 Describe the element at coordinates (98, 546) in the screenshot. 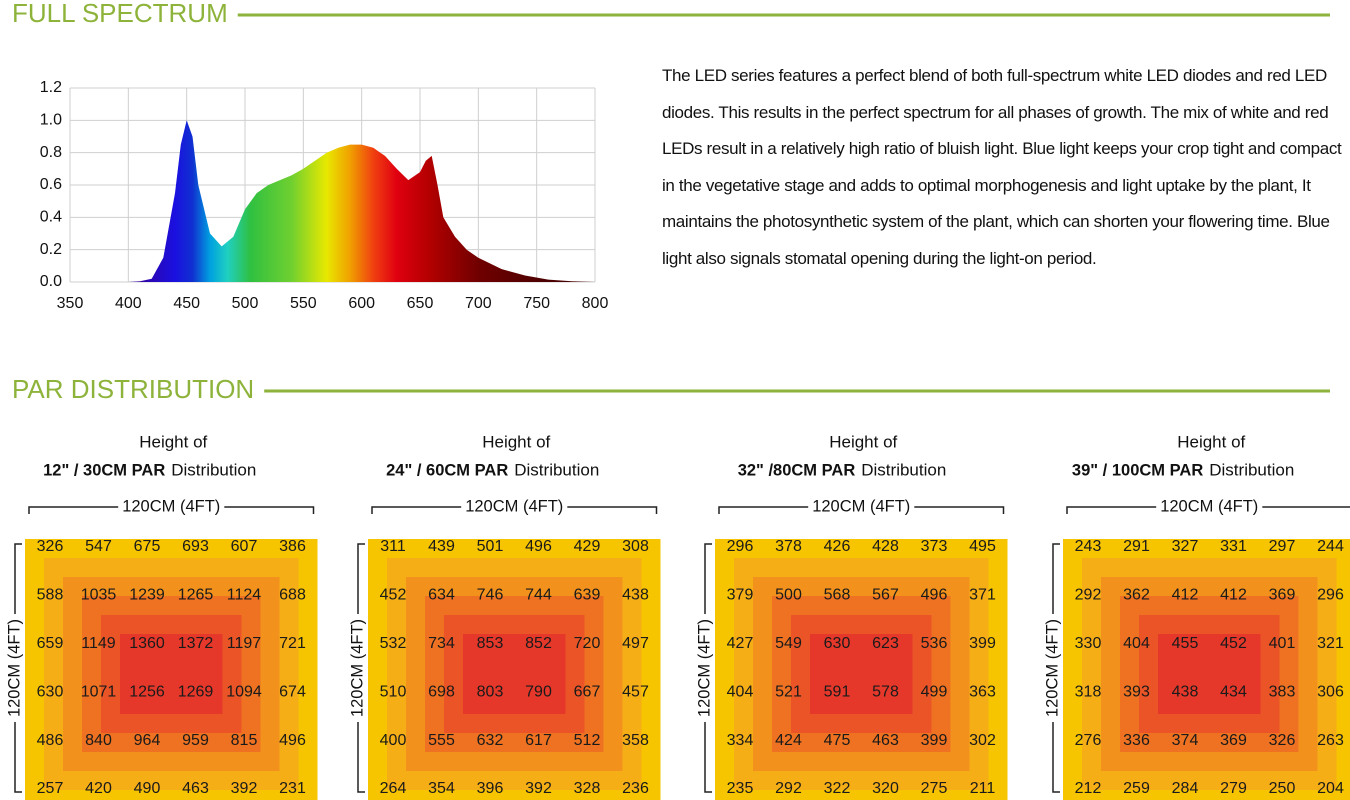

I see `par-value: 547` at that location.